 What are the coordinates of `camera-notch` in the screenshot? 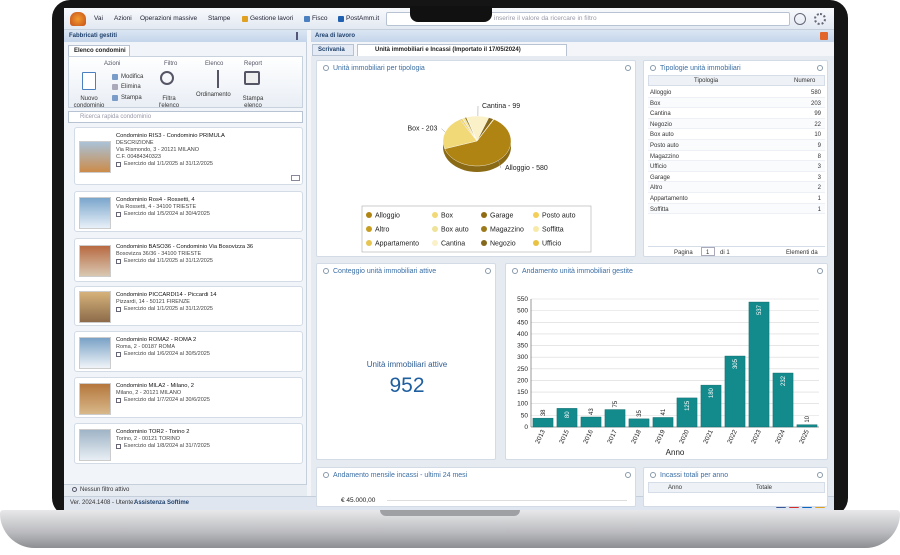 It's located at (451, 14).